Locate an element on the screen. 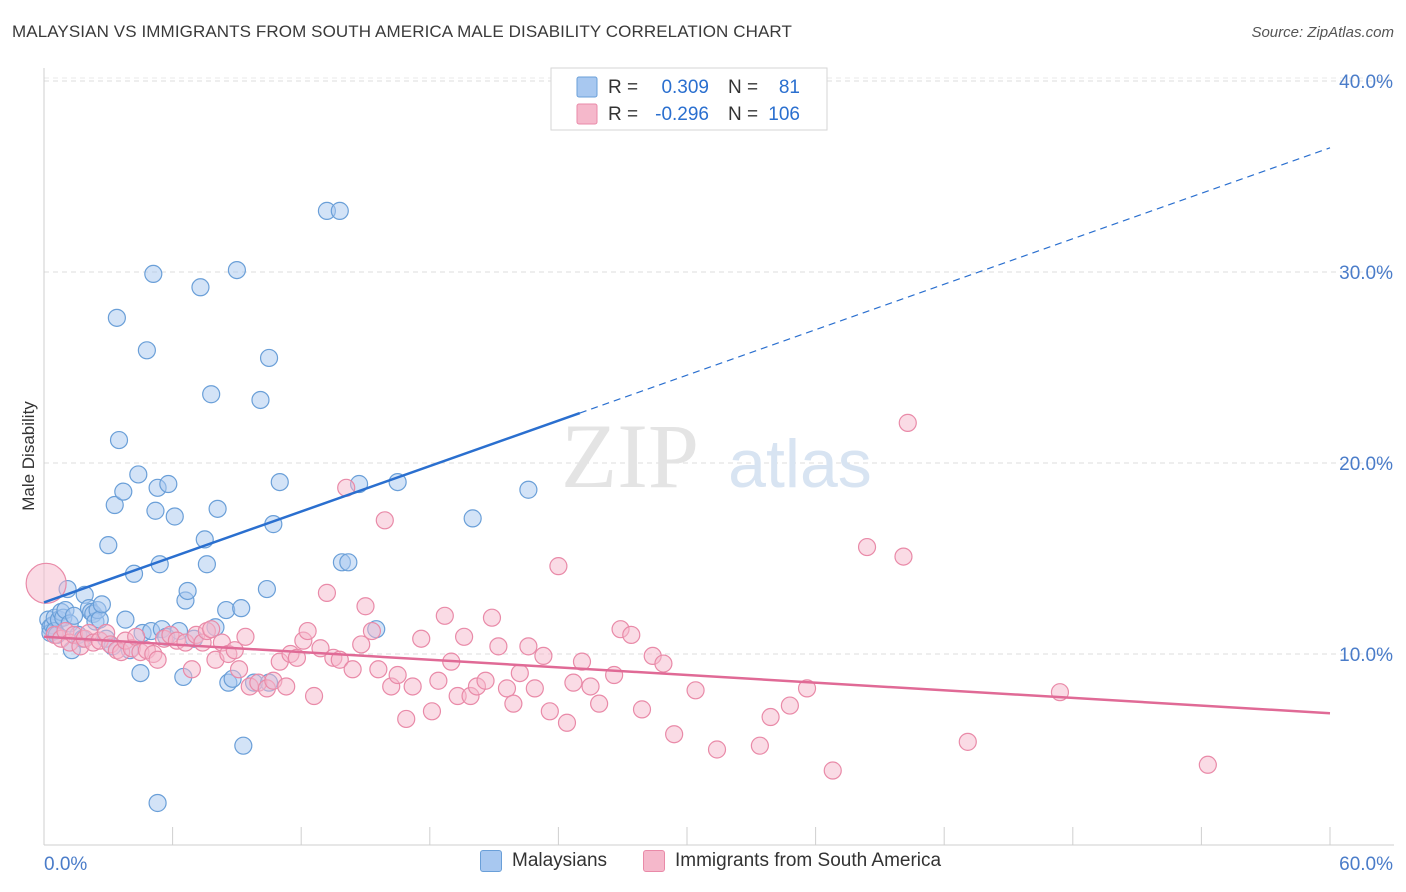 This screenshot has height=892, width=1406. legend-r-label-2: R = is located at coordinates (623, 114).